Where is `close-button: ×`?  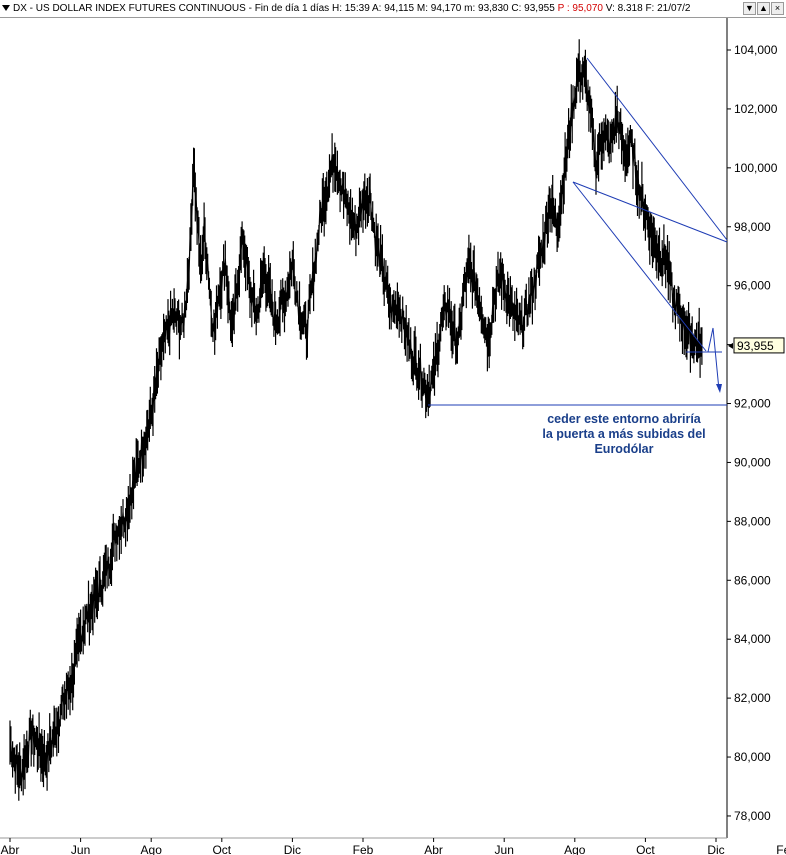 close-button: × is located at coordinates (777, 8).